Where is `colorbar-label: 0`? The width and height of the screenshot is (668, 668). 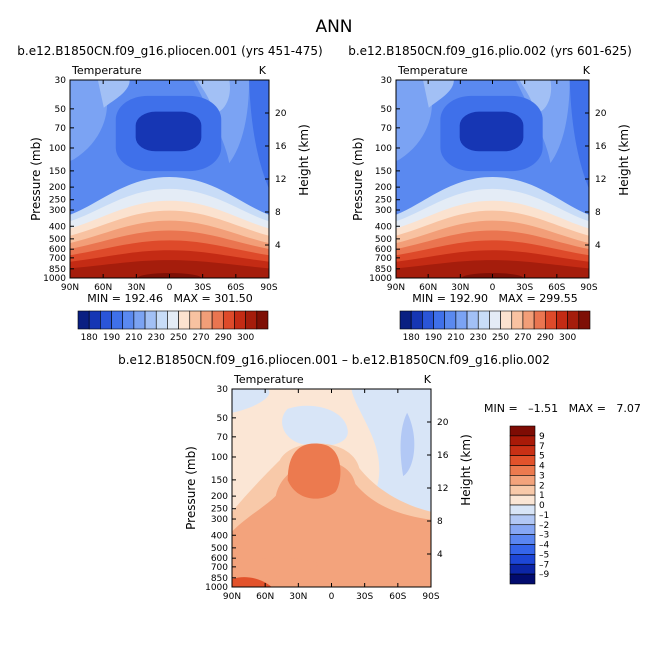
colorbar-label: 0 is located at coordinates (542, 506).